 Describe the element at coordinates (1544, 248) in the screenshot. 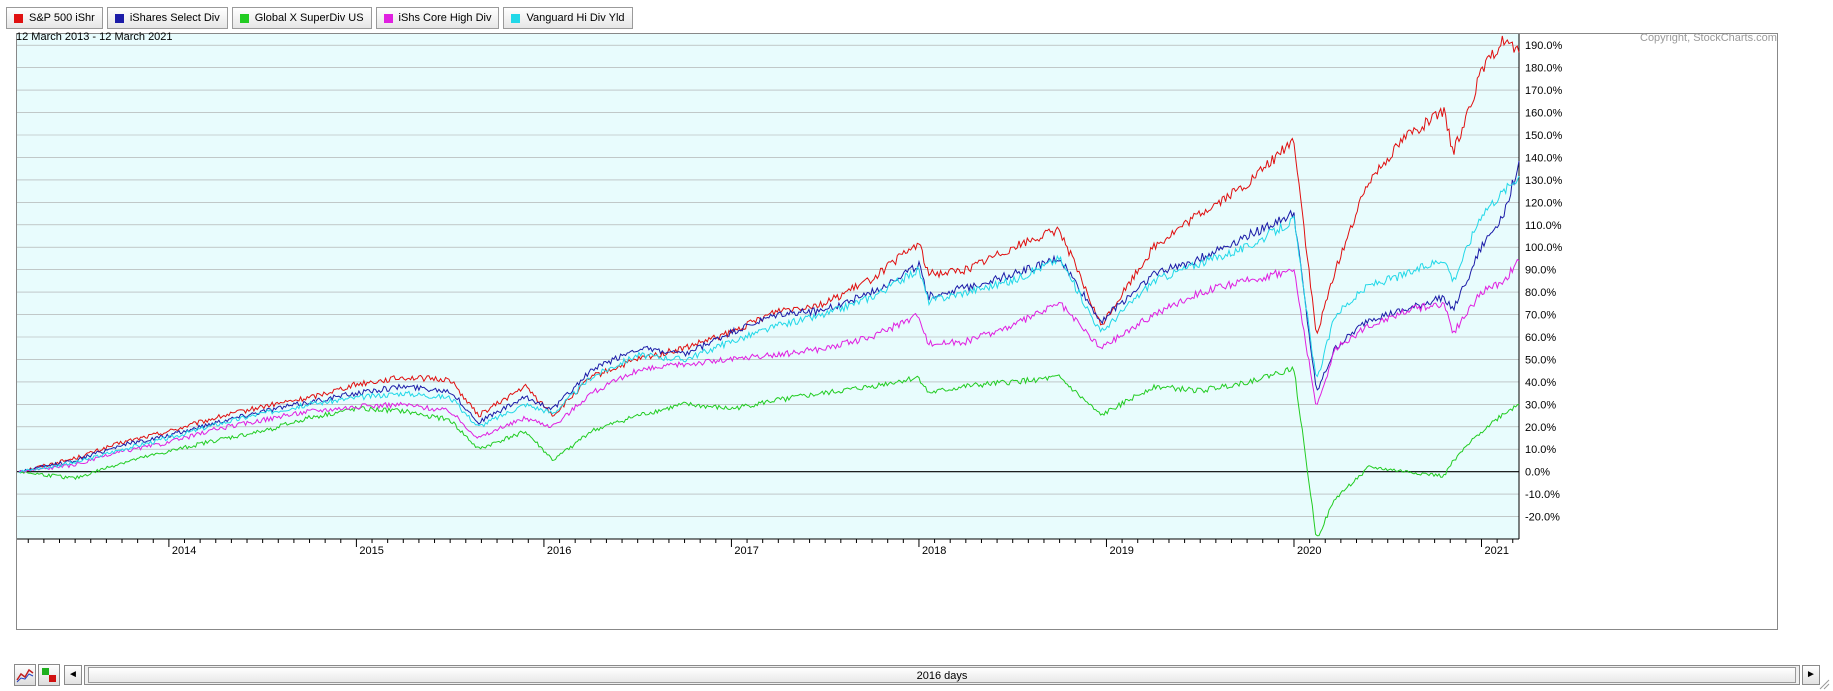

I see `y-tick-label: 100.0%` at that location.